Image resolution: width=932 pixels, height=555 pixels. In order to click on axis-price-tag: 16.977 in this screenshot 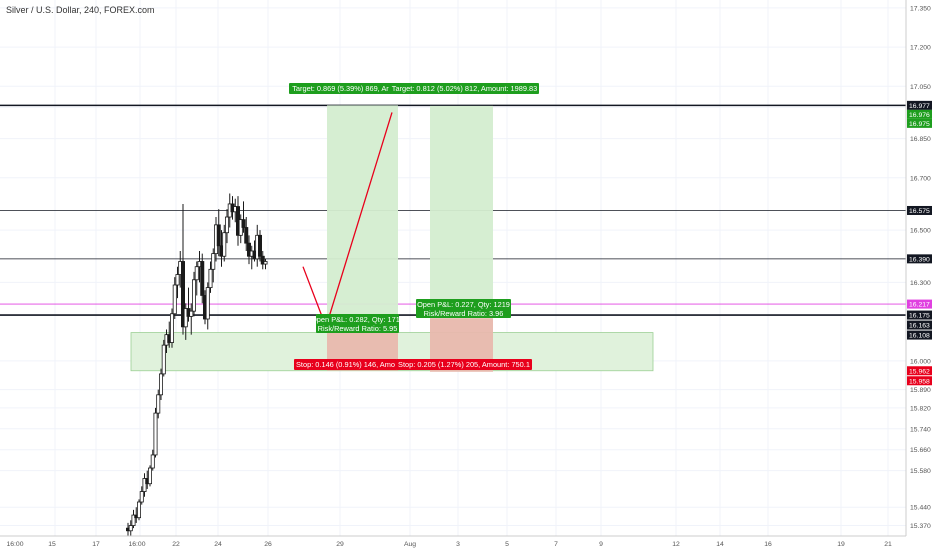, I will do `click(919, 106)`.